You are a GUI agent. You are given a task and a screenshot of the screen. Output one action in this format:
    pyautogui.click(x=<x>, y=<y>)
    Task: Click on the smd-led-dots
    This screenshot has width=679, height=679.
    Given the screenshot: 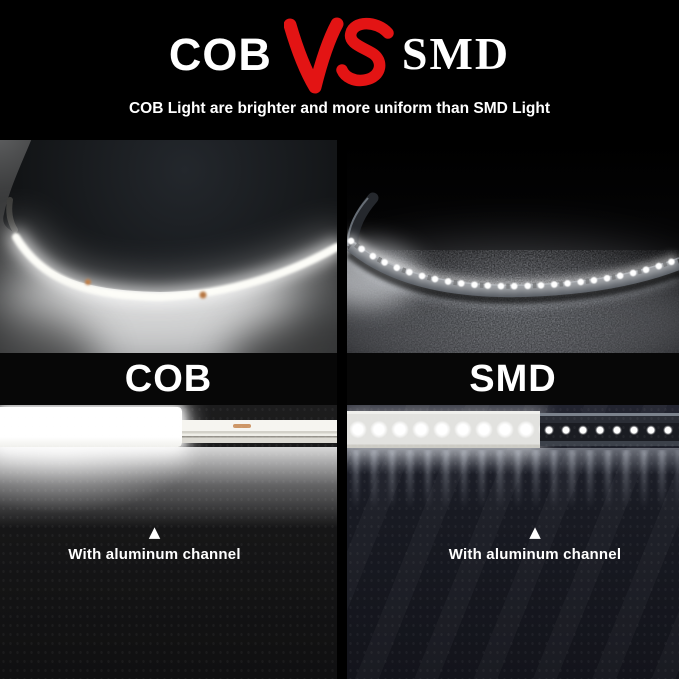 What is the action you would take?
    pyautogui.click(x=513, y=263)
    